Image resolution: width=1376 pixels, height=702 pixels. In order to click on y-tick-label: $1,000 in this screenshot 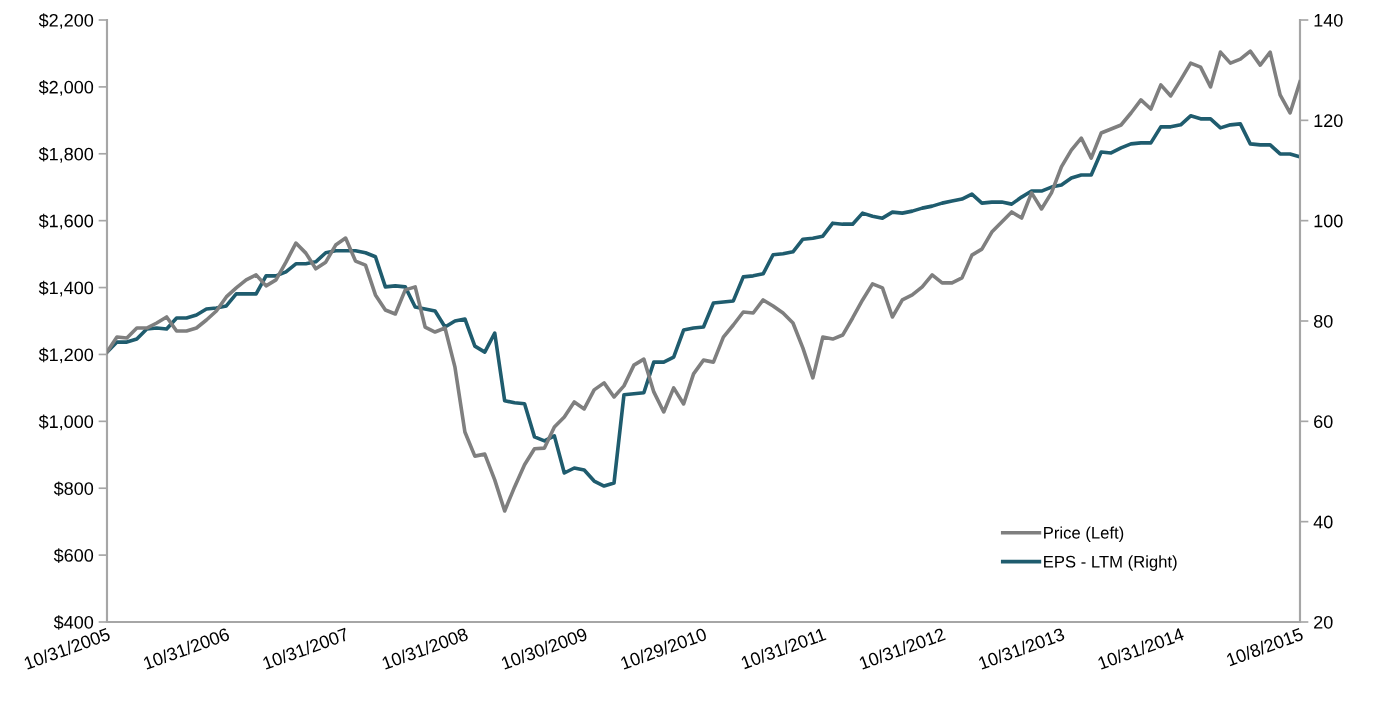, I will do `click(66, 422)`.